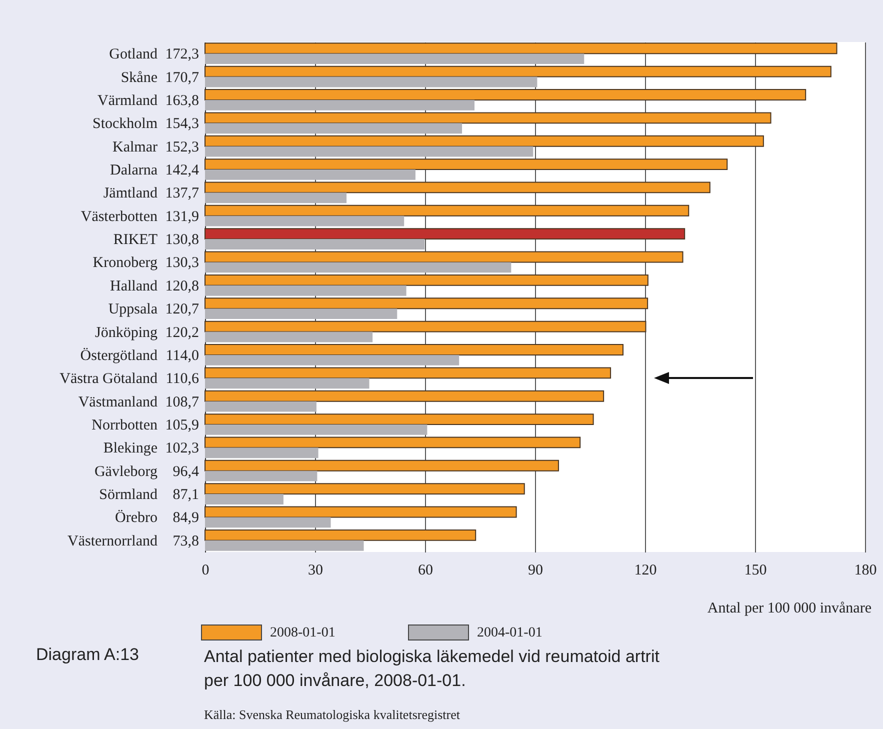 This screenshot has height=729, width=883. What do you see at coordinates (315, 570) in the screenshot?
I see `x-tick-label: 30` at bounding box center [315, 570].